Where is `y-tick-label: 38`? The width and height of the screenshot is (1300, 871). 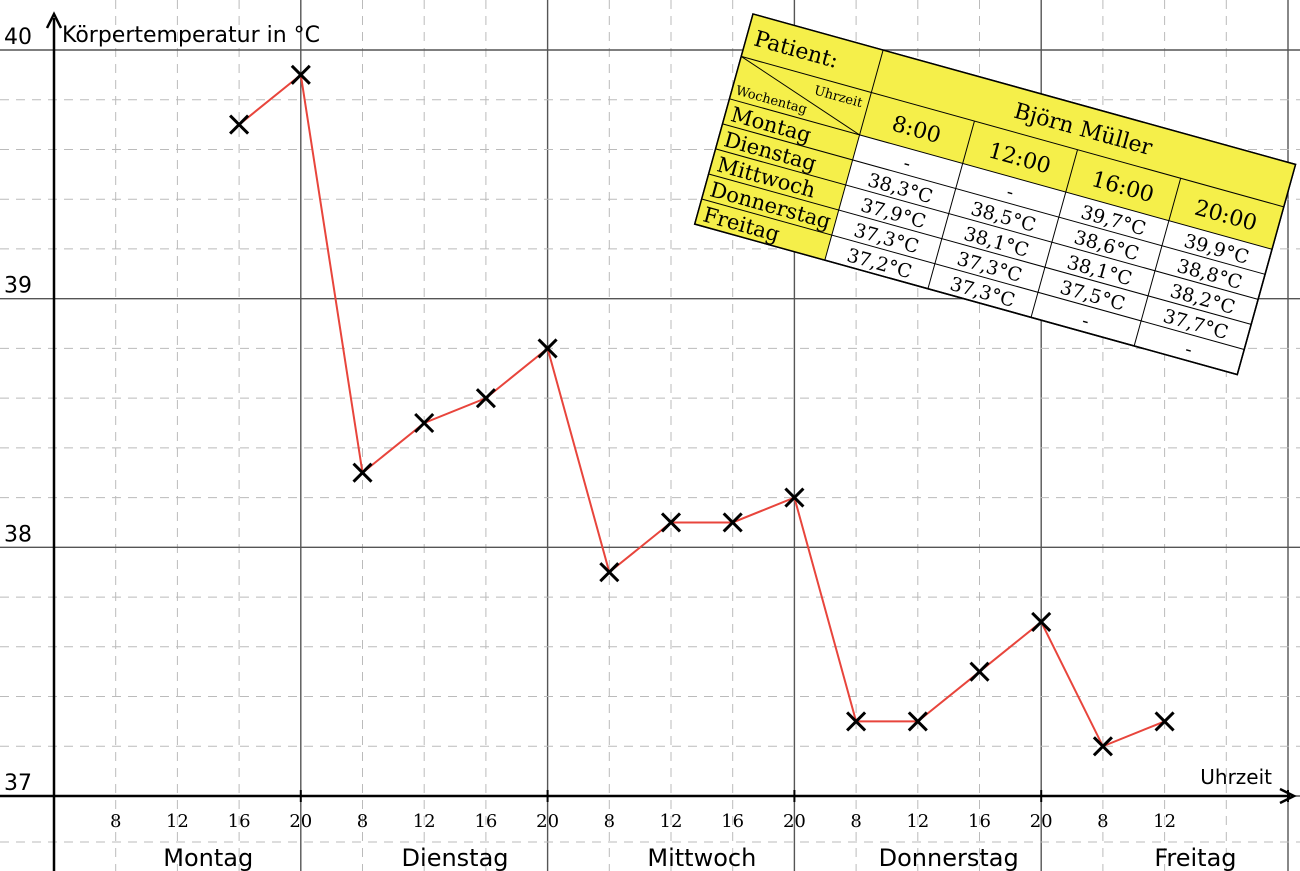 y-tick-label: 38 is located at coordinates (18, 534).